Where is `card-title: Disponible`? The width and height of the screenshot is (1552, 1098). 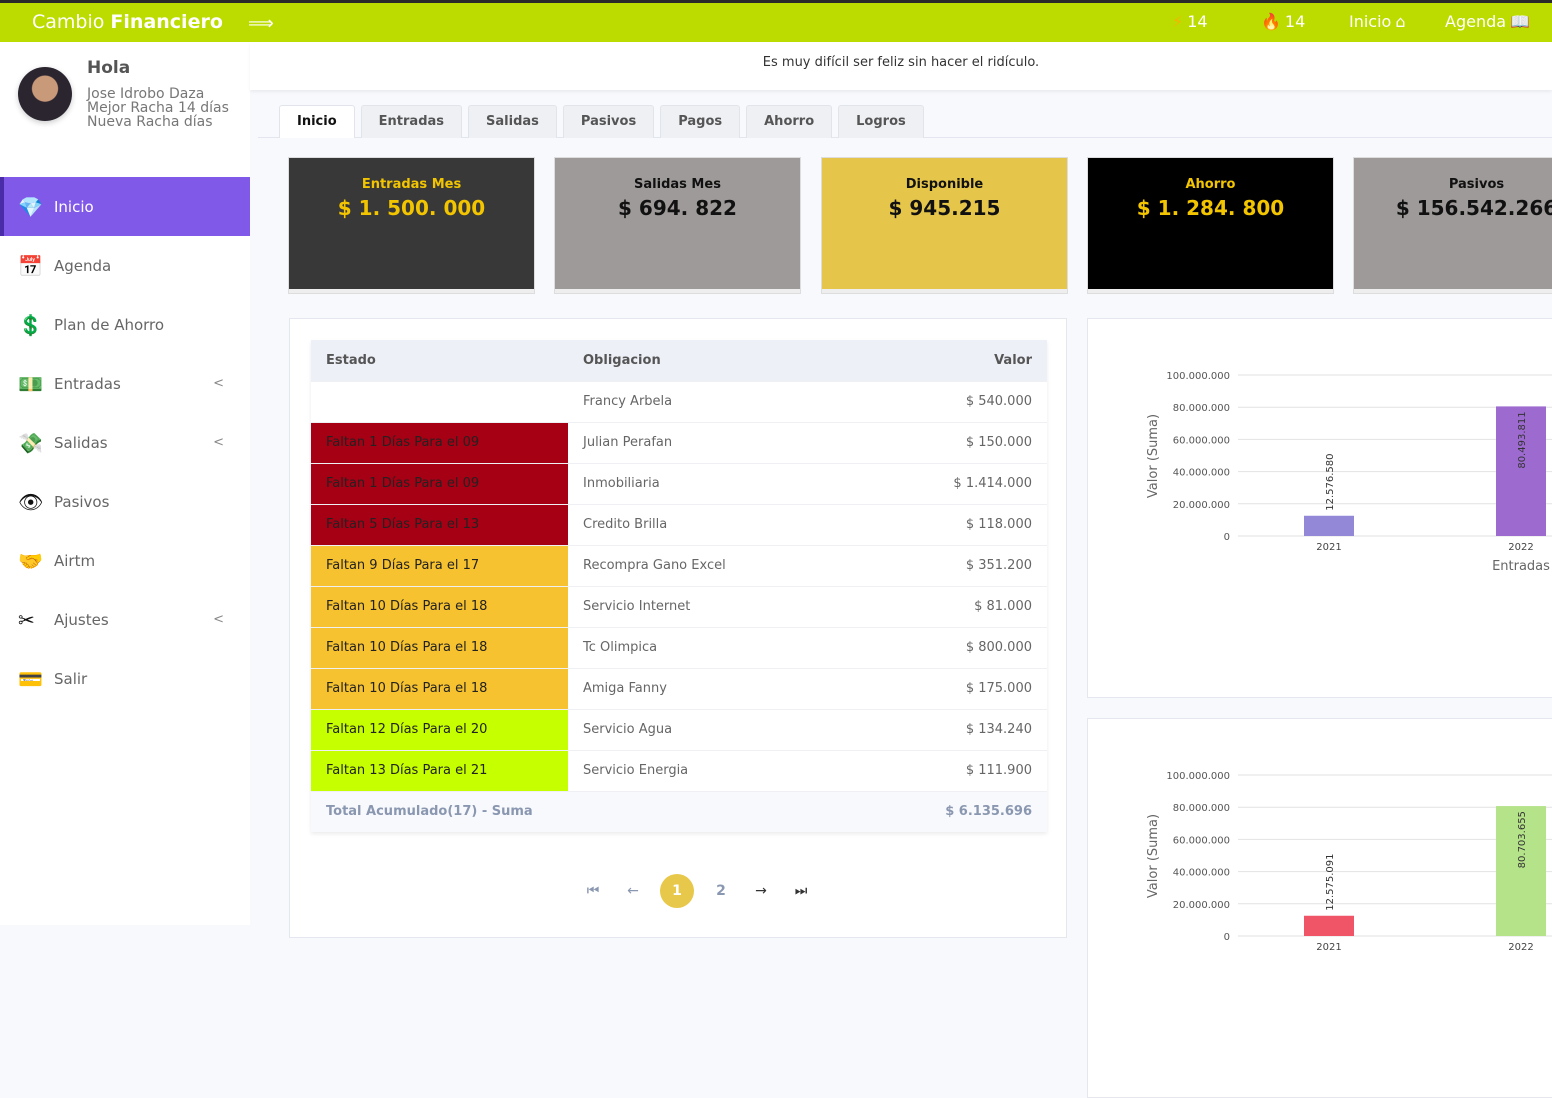 card-title: Disponible is located at coordinates (944, 184).